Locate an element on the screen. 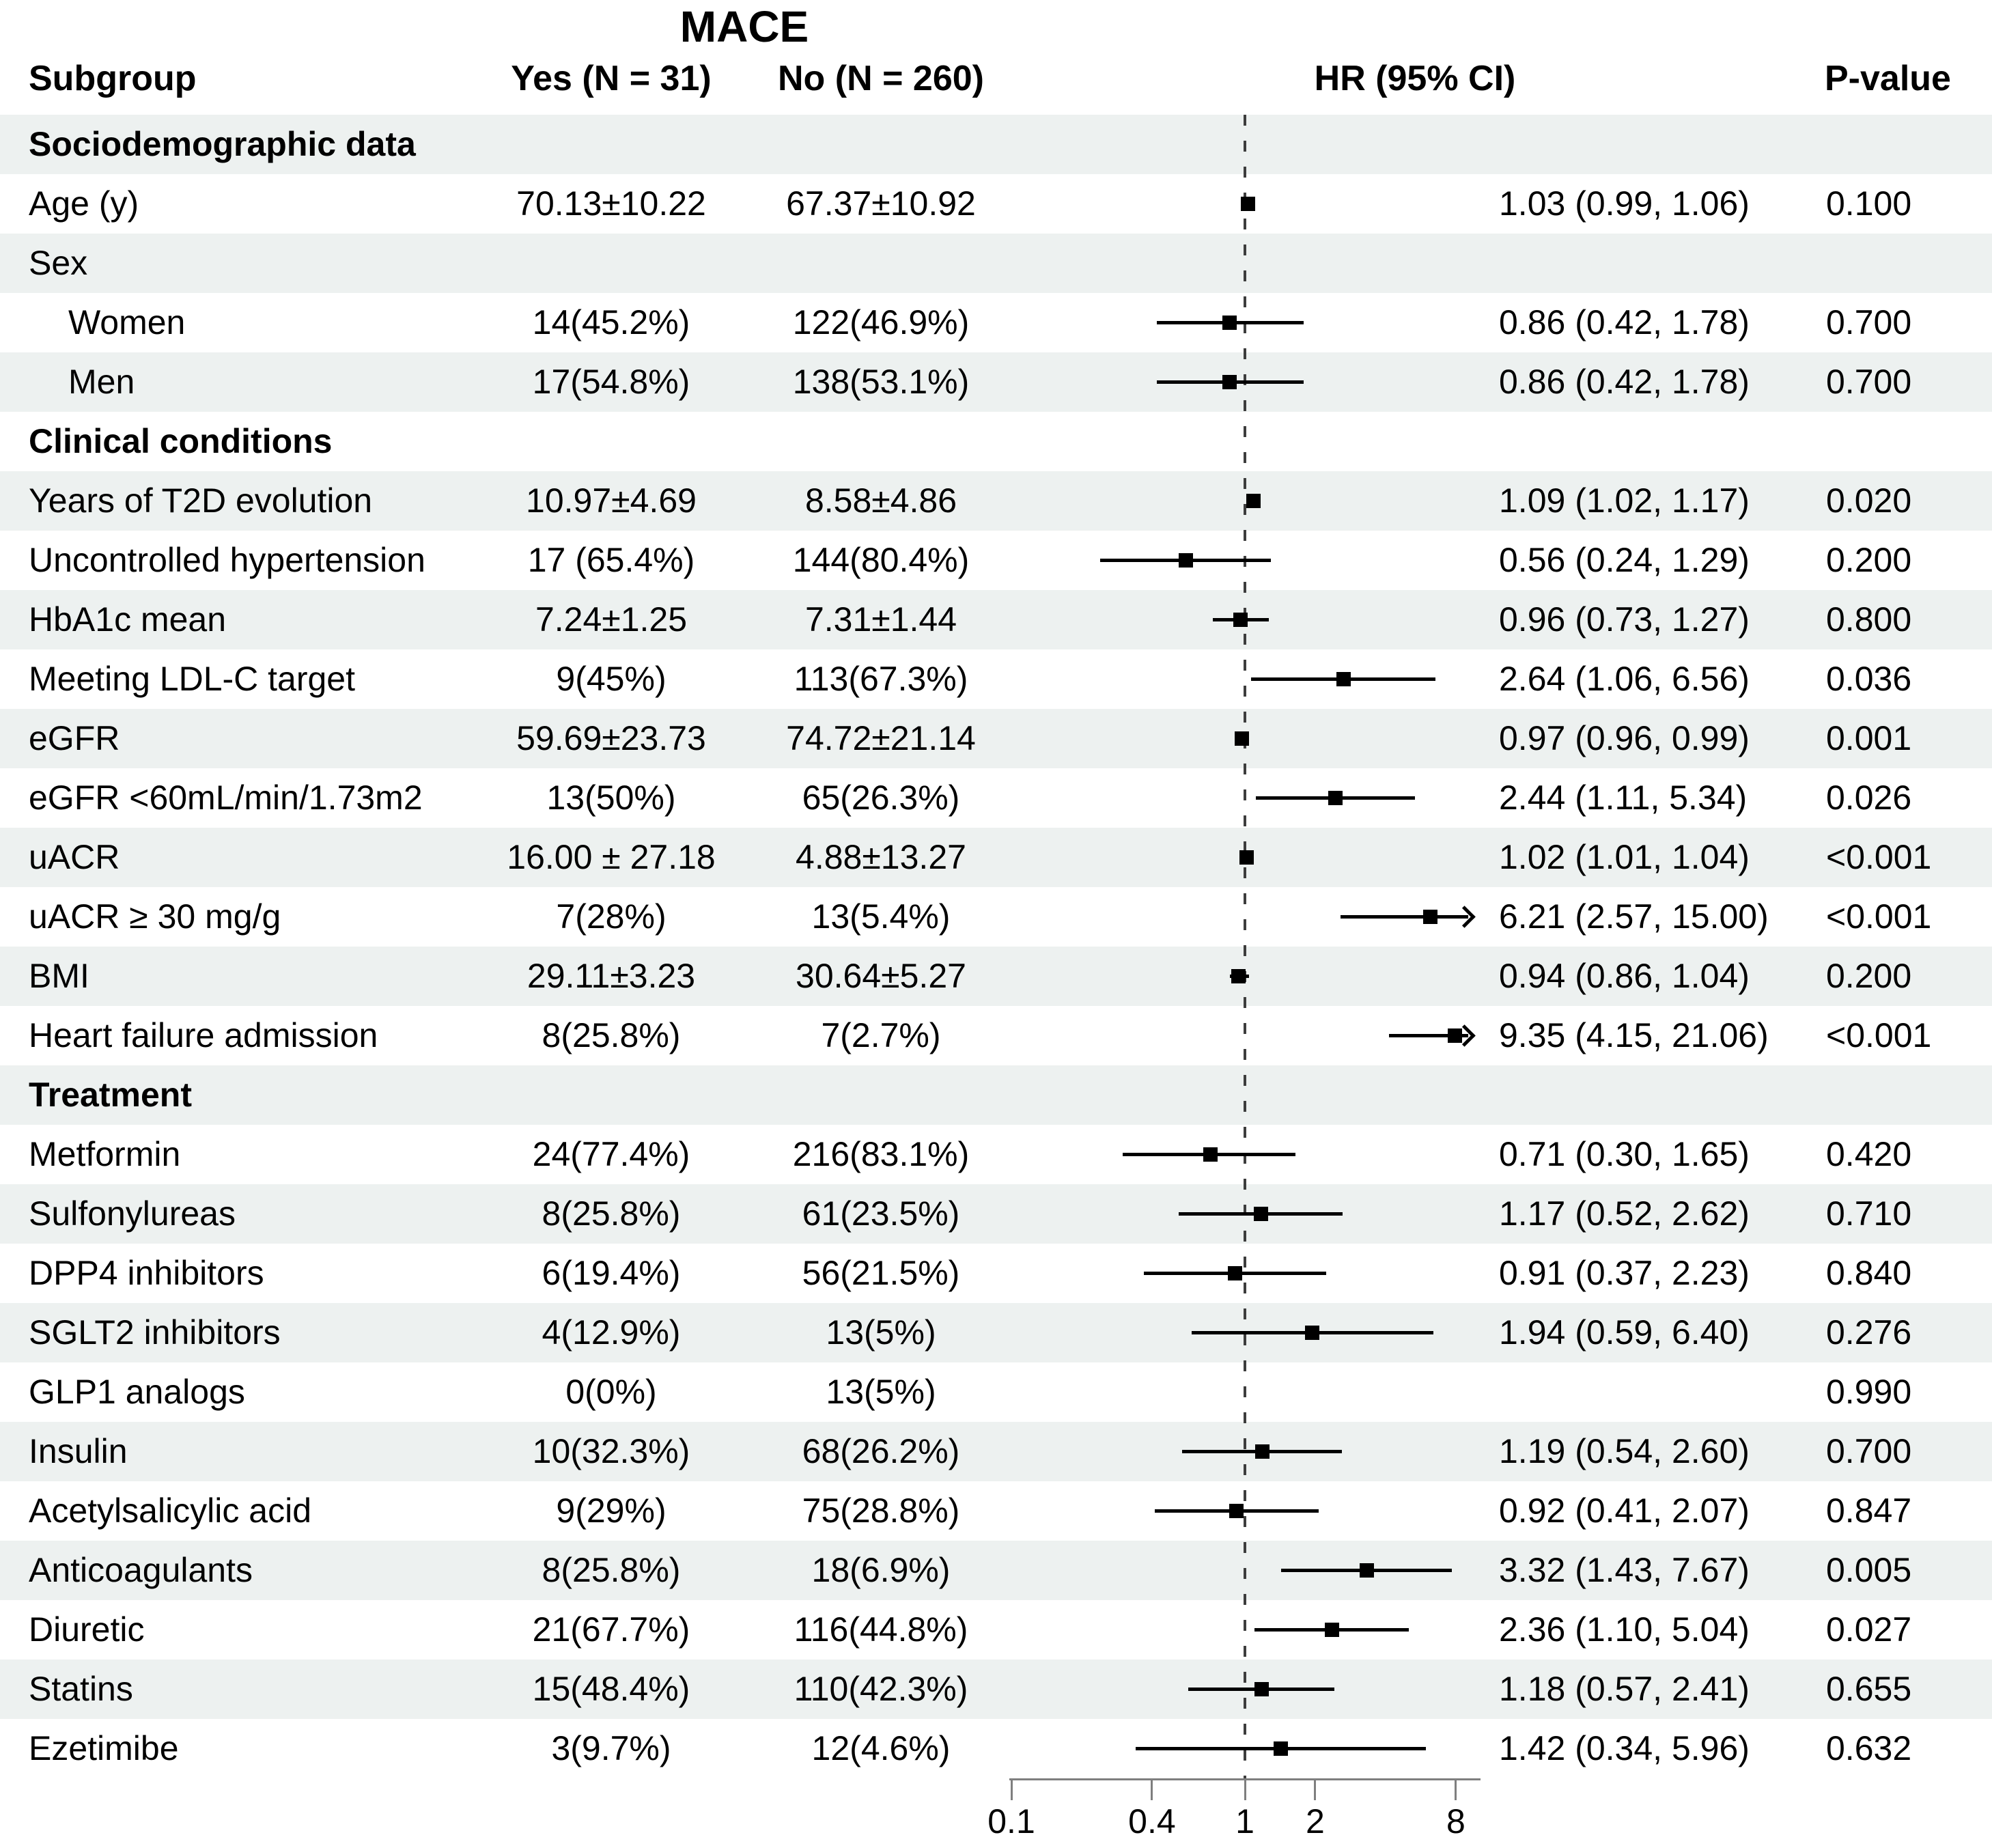 Image resolution: width=1992 pixels, height=1848 pixels. p-value: 0.632 is located at coordinates (1869, 1748).